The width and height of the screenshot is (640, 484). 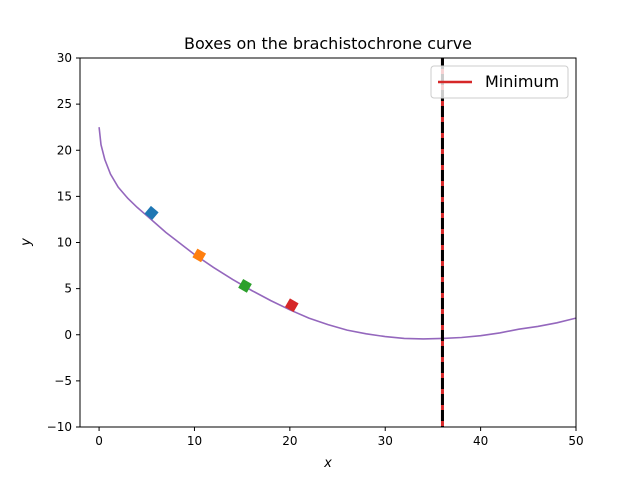 What do you see at coordinates (327, 463) in the screenshot?
I see `x-axis-label: x` at bounding box center [327, 463].